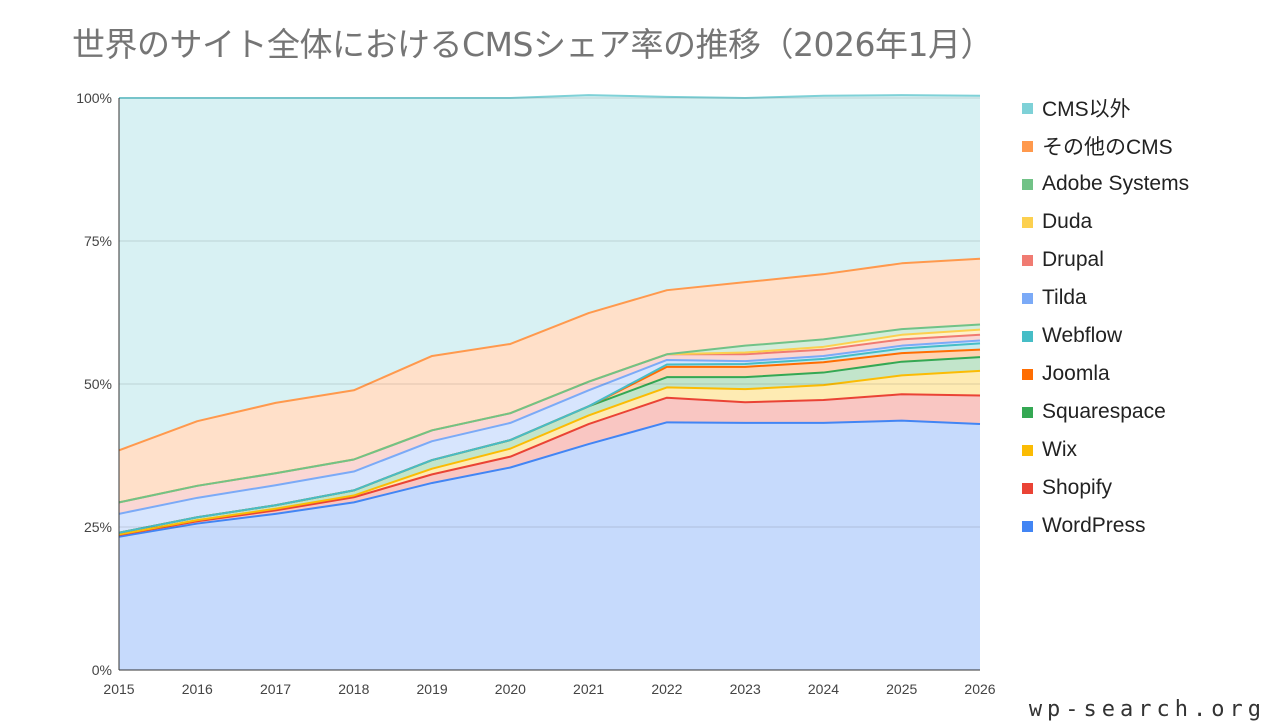  I want to click on y-tick-label: 75%, so click(98, 241).